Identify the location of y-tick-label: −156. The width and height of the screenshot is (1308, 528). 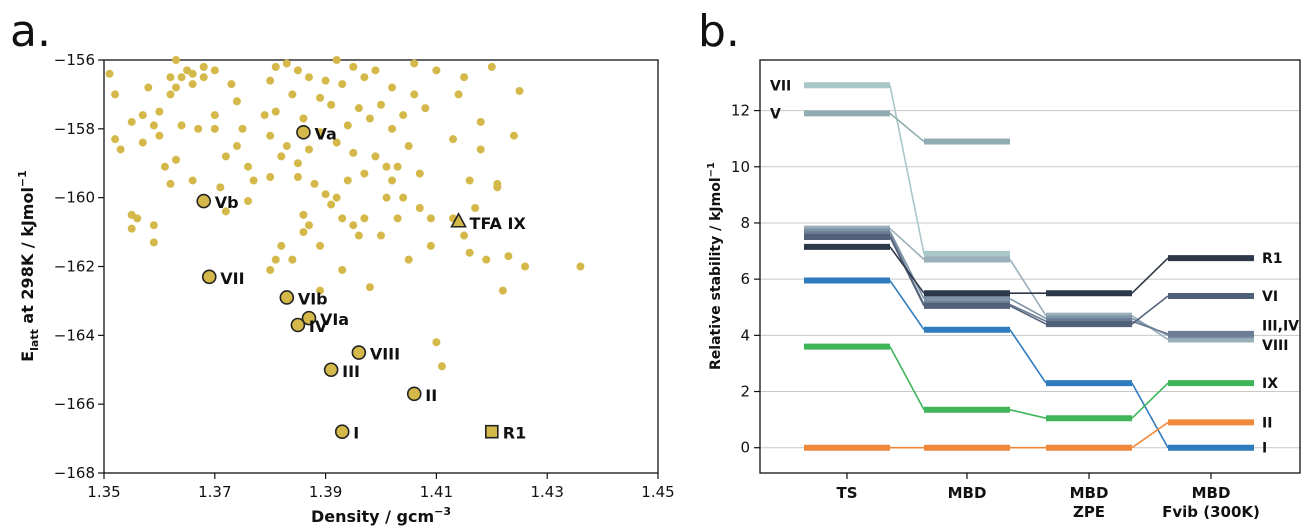
(74, 60).